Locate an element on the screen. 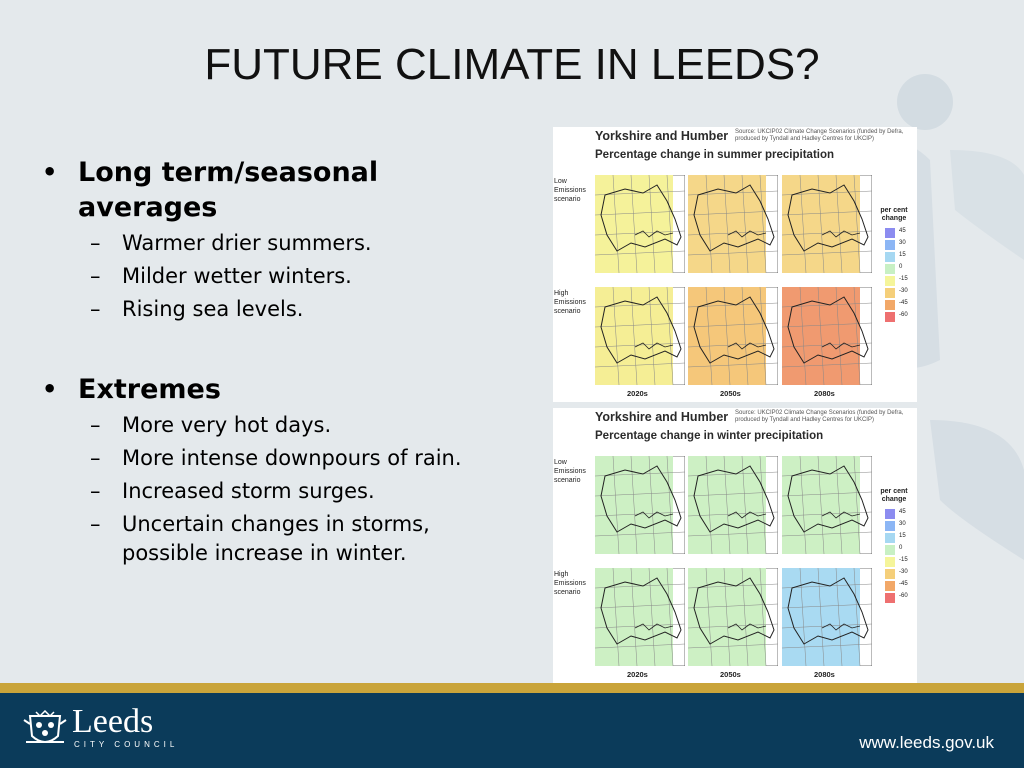 This screenshot has height=768, width=1024. logo-subtitle: CITY COUNCIL is located at coordinates (126, 744).